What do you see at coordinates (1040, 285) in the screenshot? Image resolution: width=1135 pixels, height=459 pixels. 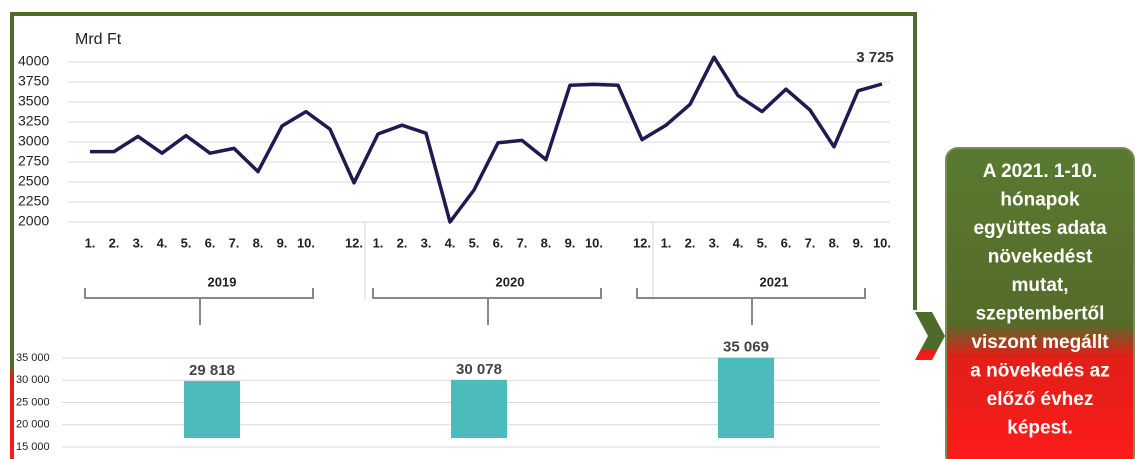 I see `callout-text: mutat,` at bounding box center [1040, 285].